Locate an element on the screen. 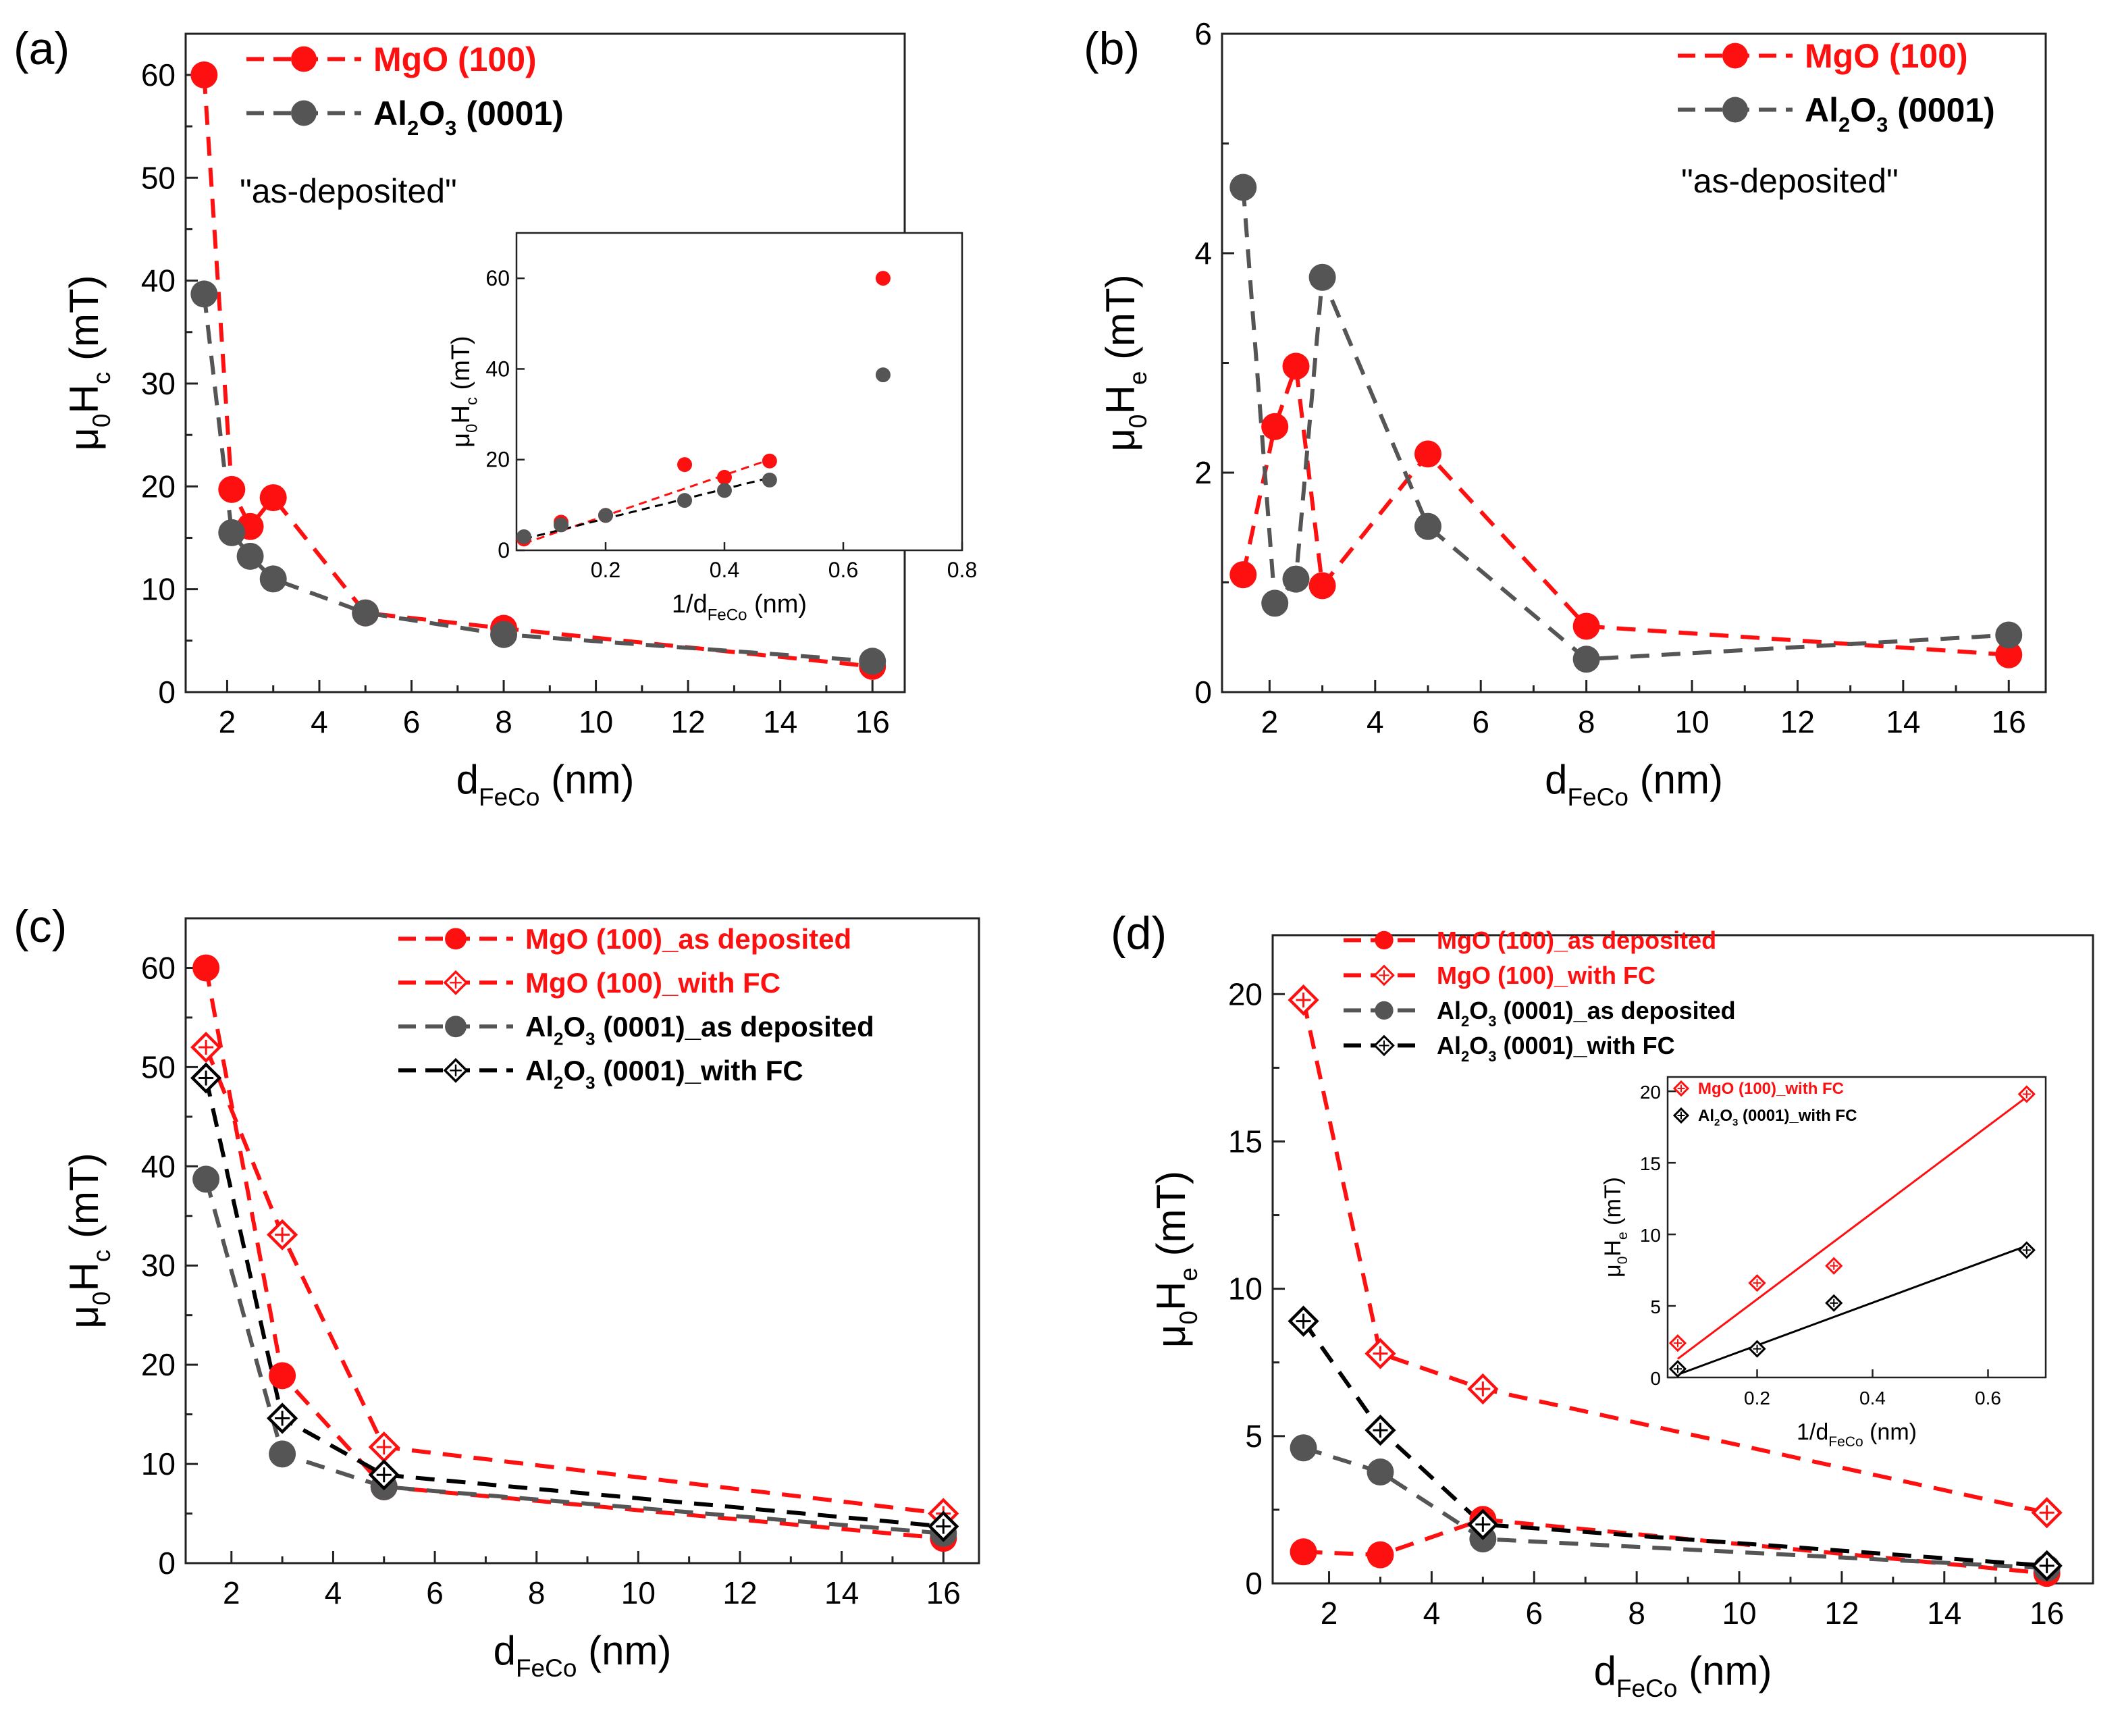 The width and height of the screenshot is (2120, 1736). inset-a: 0.2 0.4 0.6 0.8 0 20 40 60 1/dFeCo (nm) μ0Hc (mT) is located at coordinates (712, 428).